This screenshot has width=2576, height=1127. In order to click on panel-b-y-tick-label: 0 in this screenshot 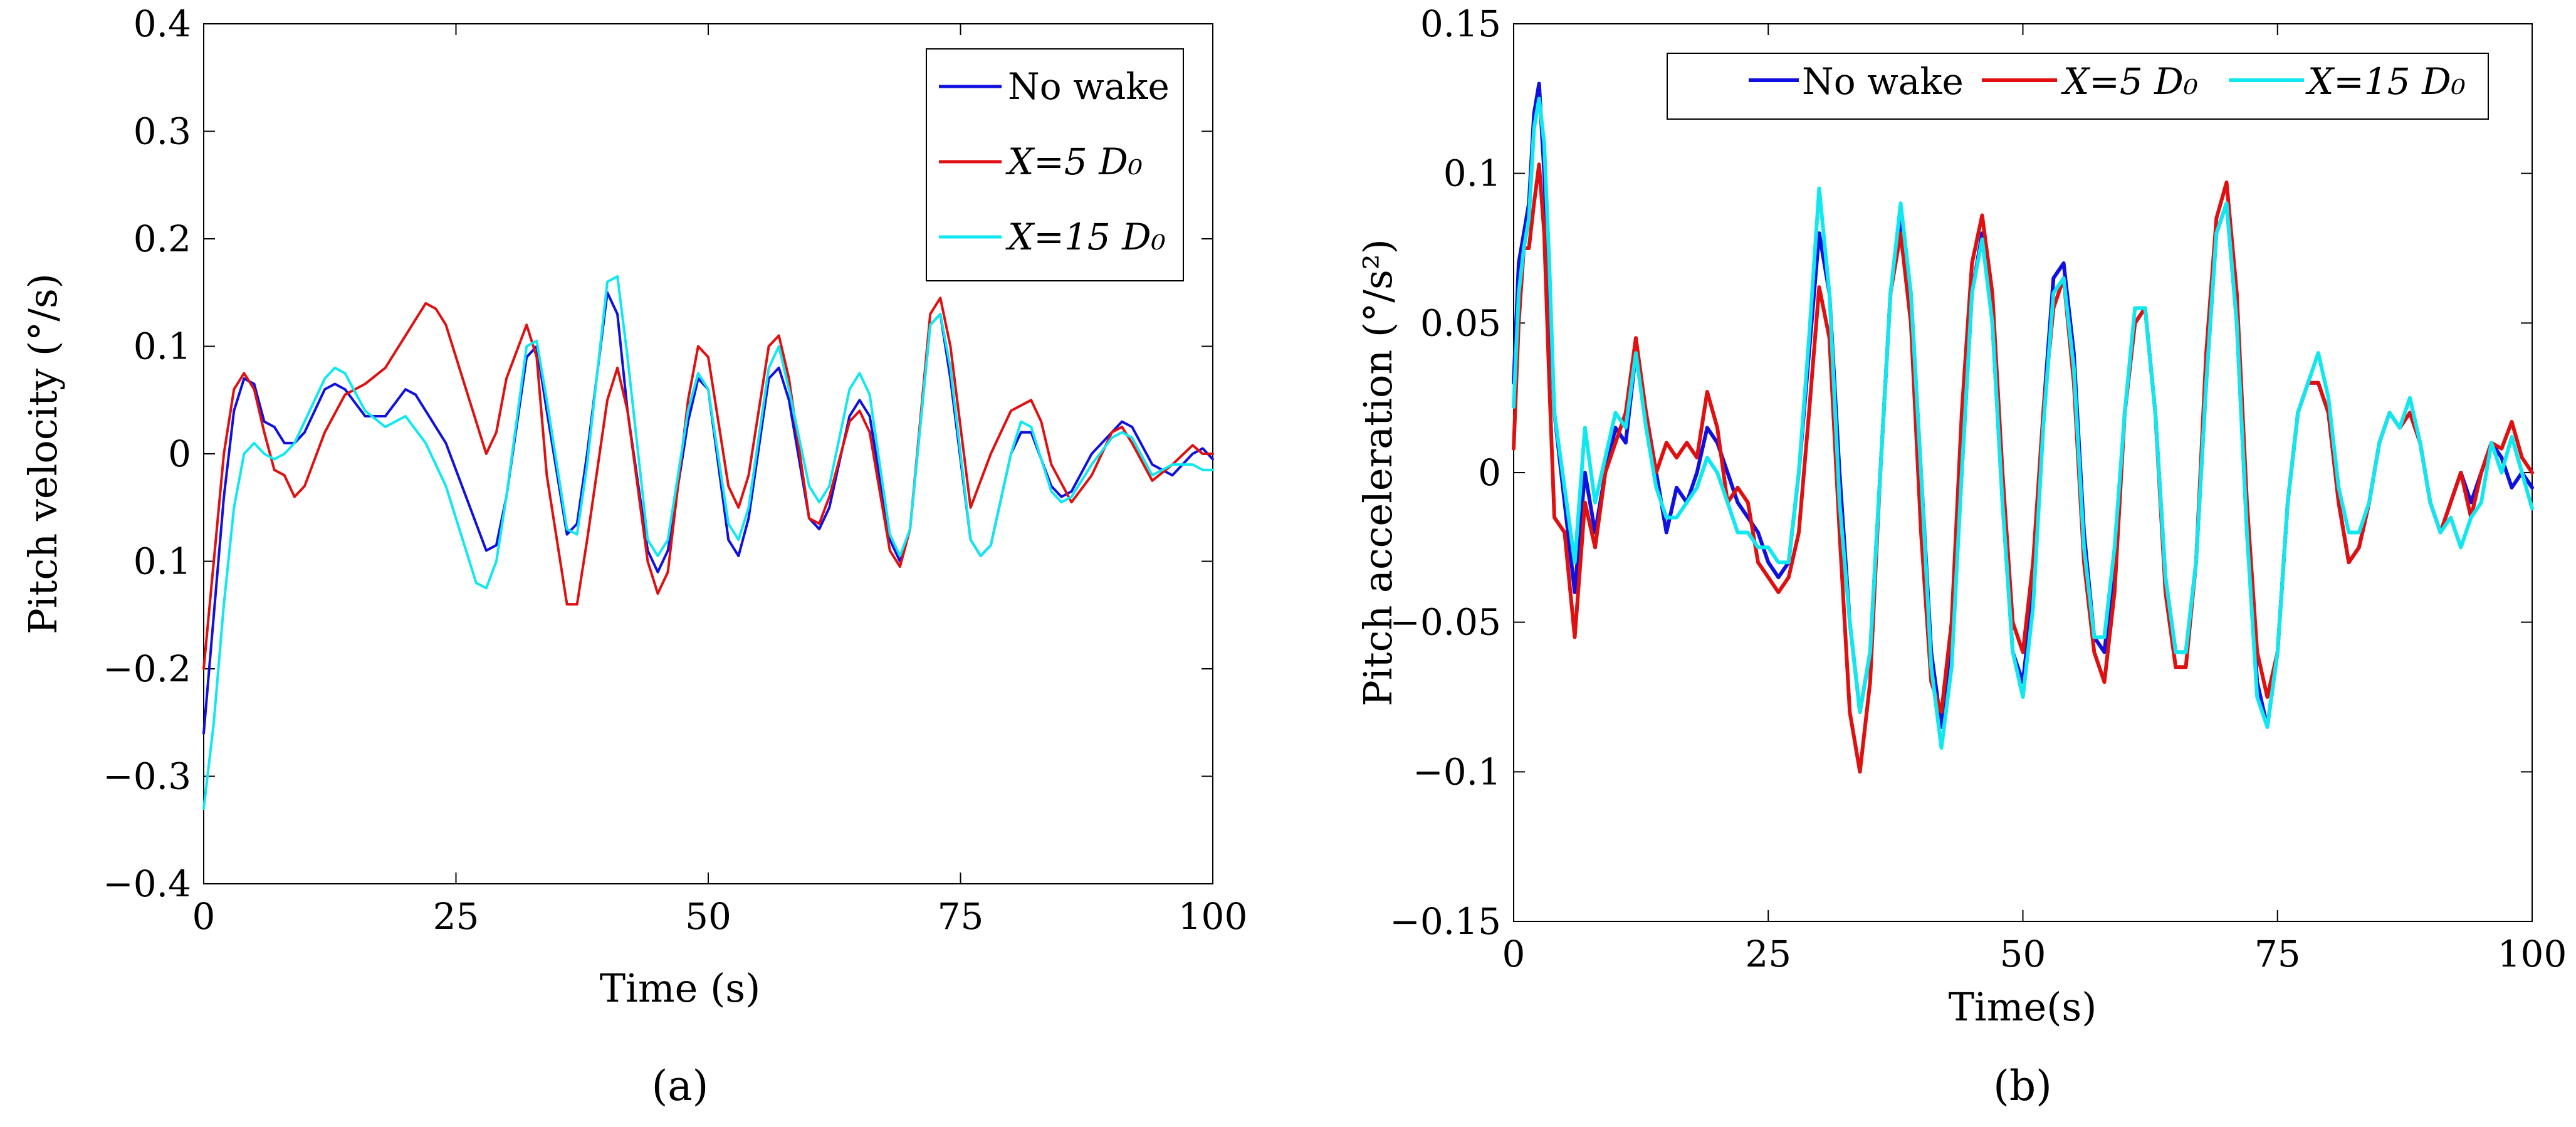, I will do `click(1489, 472)`.